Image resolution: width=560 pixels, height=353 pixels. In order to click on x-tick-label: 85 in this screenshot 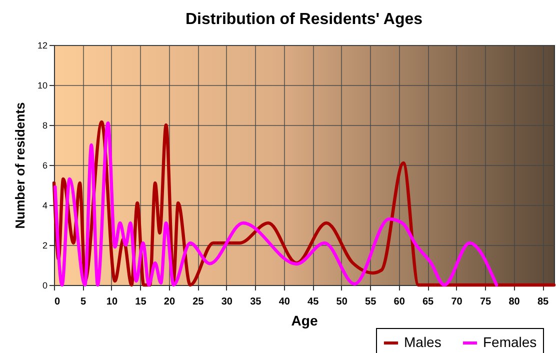, I will do `click(543, 302)`.